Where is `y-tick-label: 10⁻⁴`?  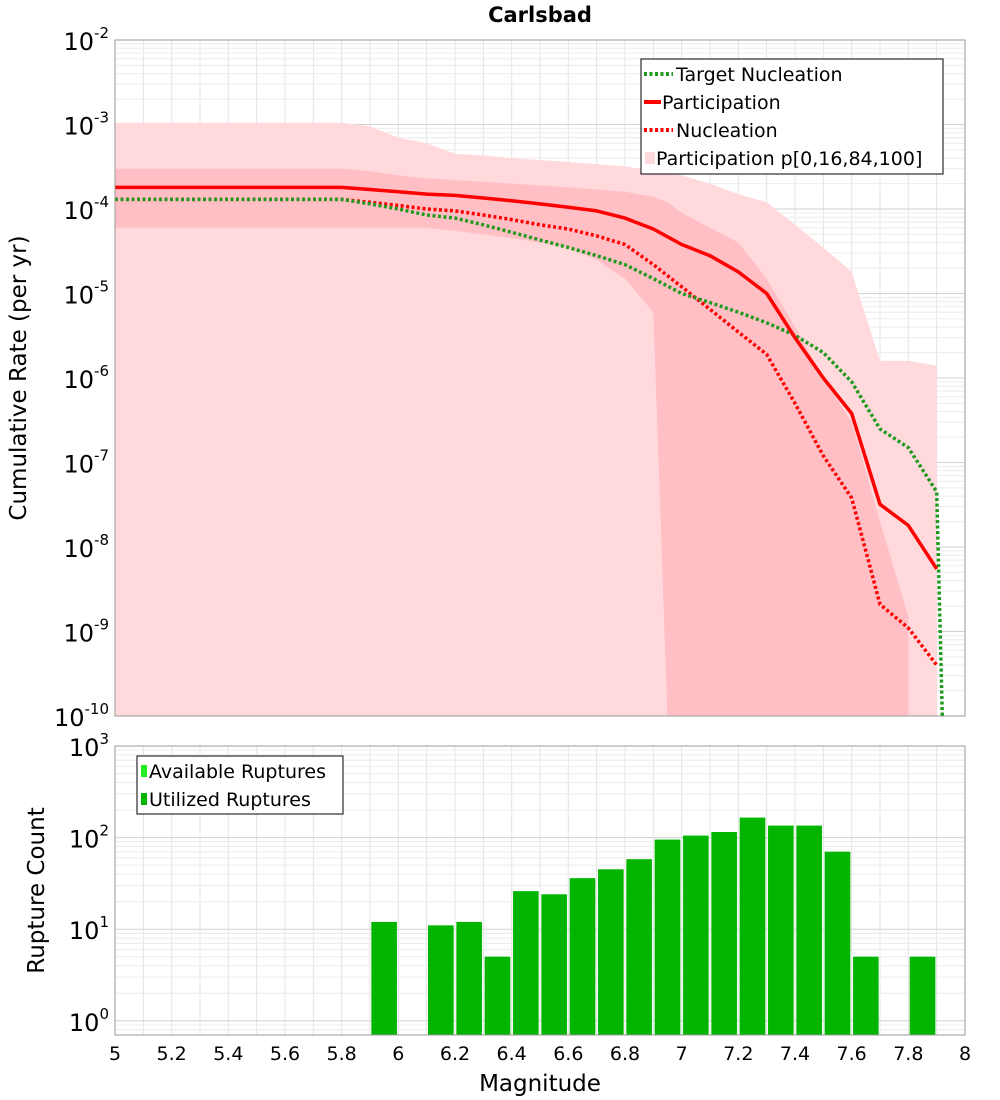 y-tick-label: 10⁻⁴ is located at coordinates (86, 209).